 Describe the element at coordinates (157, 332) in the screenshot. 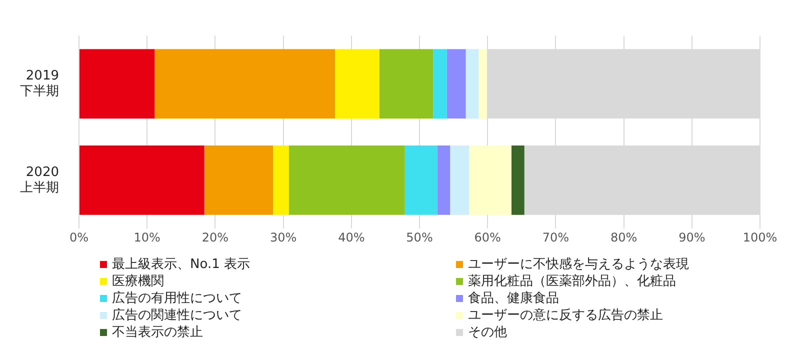

I see `legend-label: 不当表示の禁止` at that location.